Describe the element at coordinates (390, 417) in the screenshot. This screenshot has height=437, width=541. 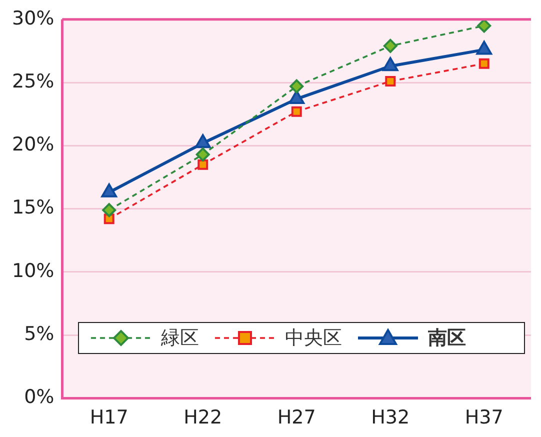
I see `x-tick-label: H32` at that location.